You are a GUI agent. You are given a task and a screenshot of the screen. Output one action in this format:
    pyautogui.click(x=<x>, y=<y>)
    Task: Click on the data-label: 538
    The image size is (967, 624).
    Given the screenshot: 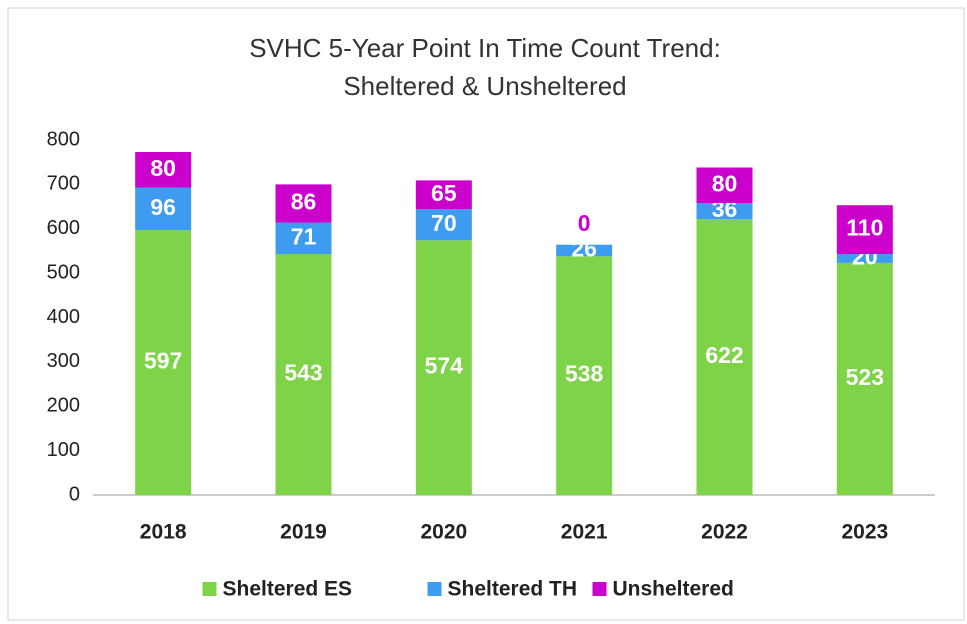 What is the action you would take?
    pyautogui.click(x=584, y=374)
    